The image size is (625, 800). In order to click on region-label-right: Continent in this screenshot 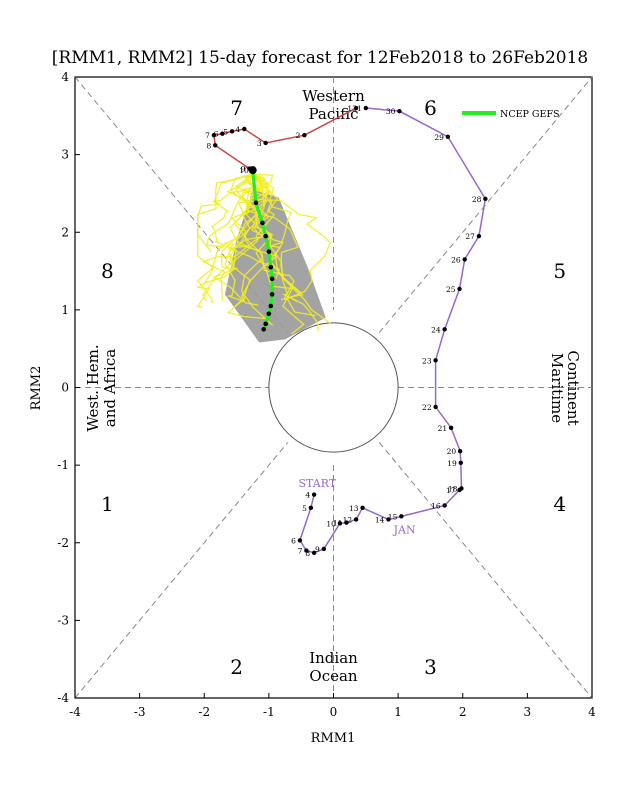, I will do `click(573, 387)`.